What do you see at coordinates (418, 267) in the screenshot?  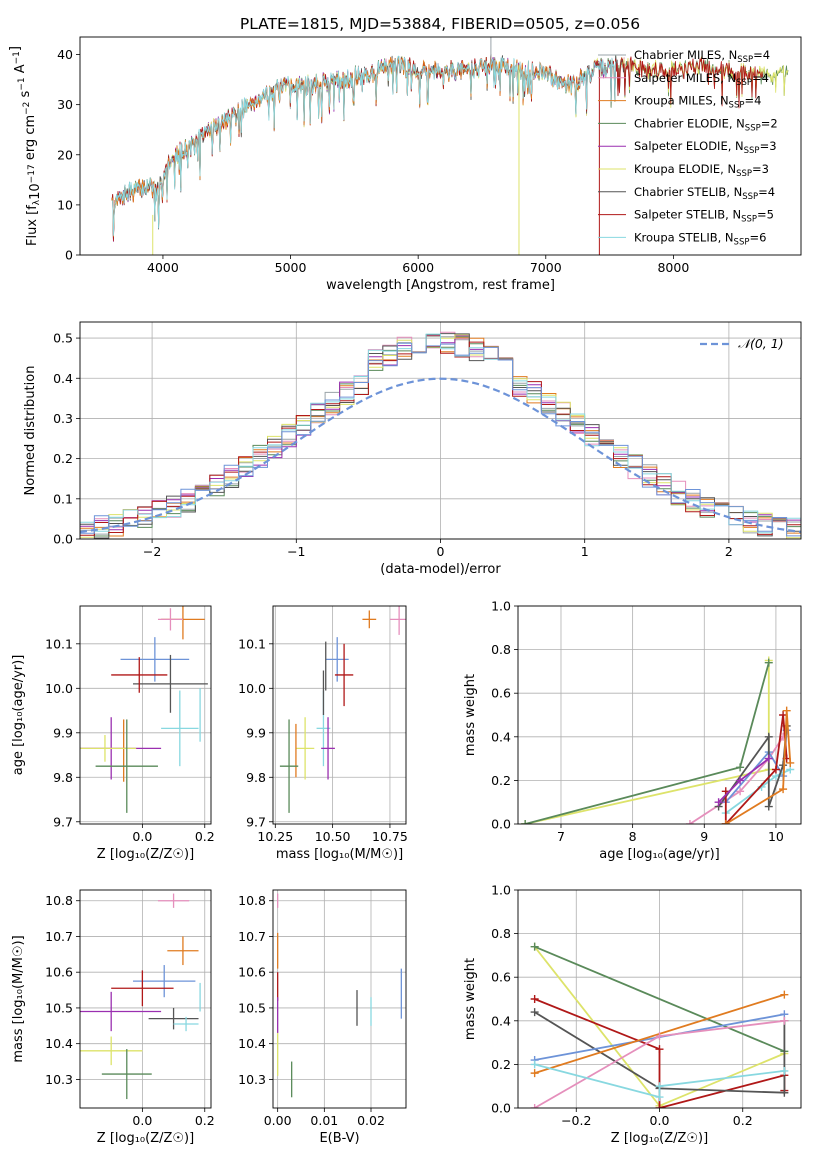 I see `x-tick-label: 6000` at bounding box center [418, 267].